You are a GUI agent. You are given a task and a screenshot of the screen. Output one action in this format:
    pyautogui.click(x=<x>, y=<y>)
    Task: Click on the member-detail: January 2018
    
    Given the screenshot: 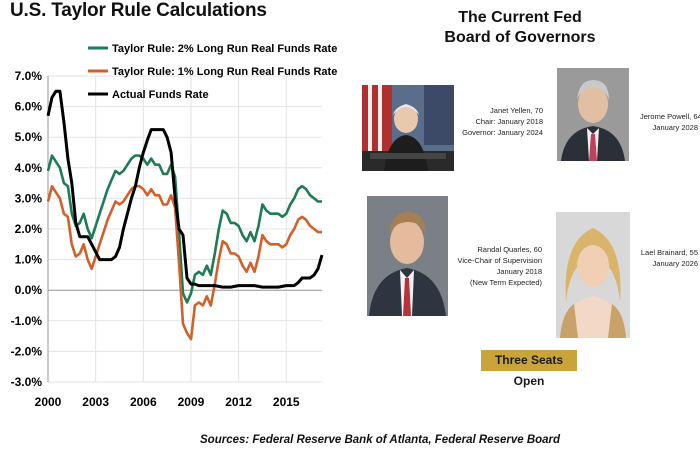 What is the action you would take?
    pyautogui.click(x=519, y=271)
    